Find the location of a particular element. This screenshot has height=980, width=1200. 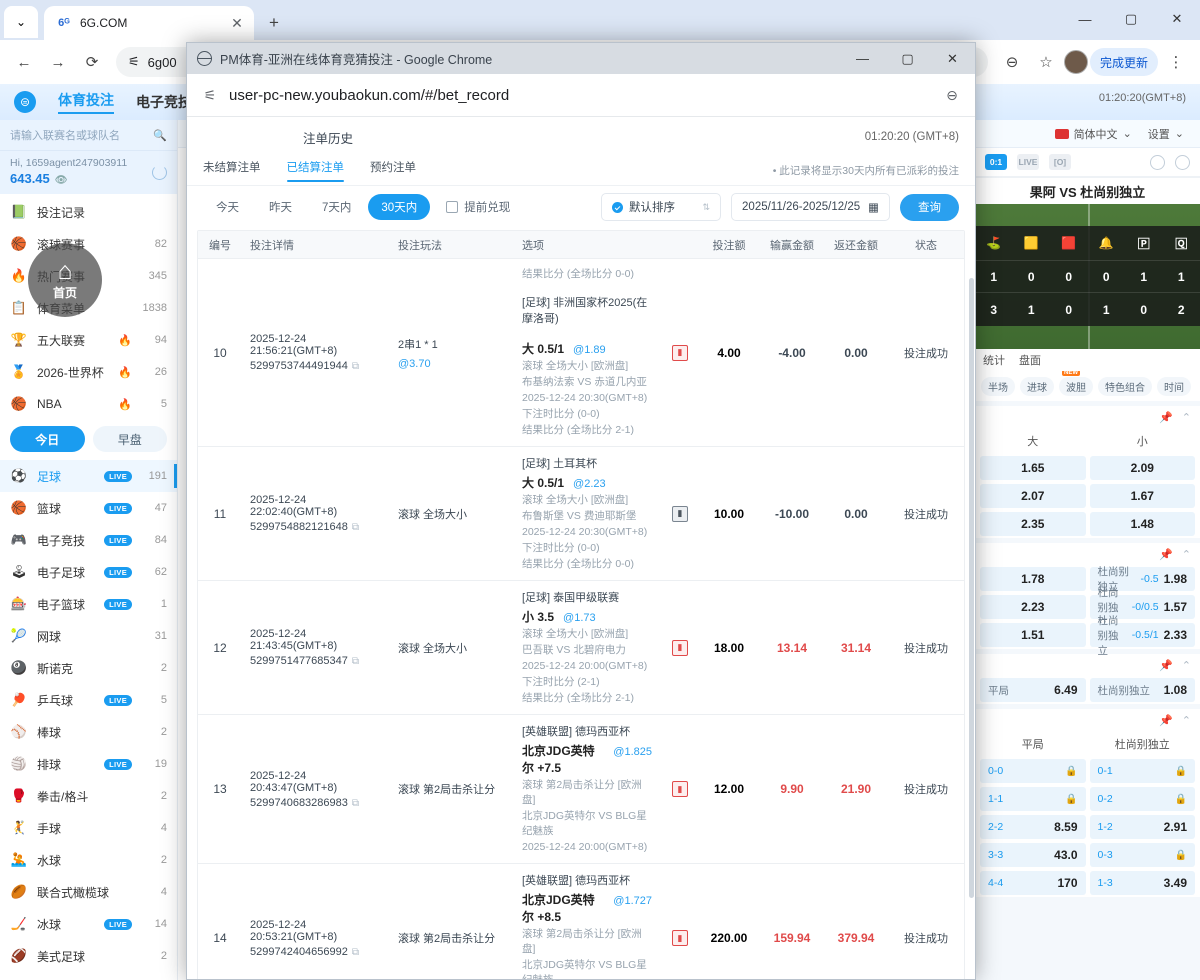

rp-tab-score: 0:1 is located at coordinates (996, 162).